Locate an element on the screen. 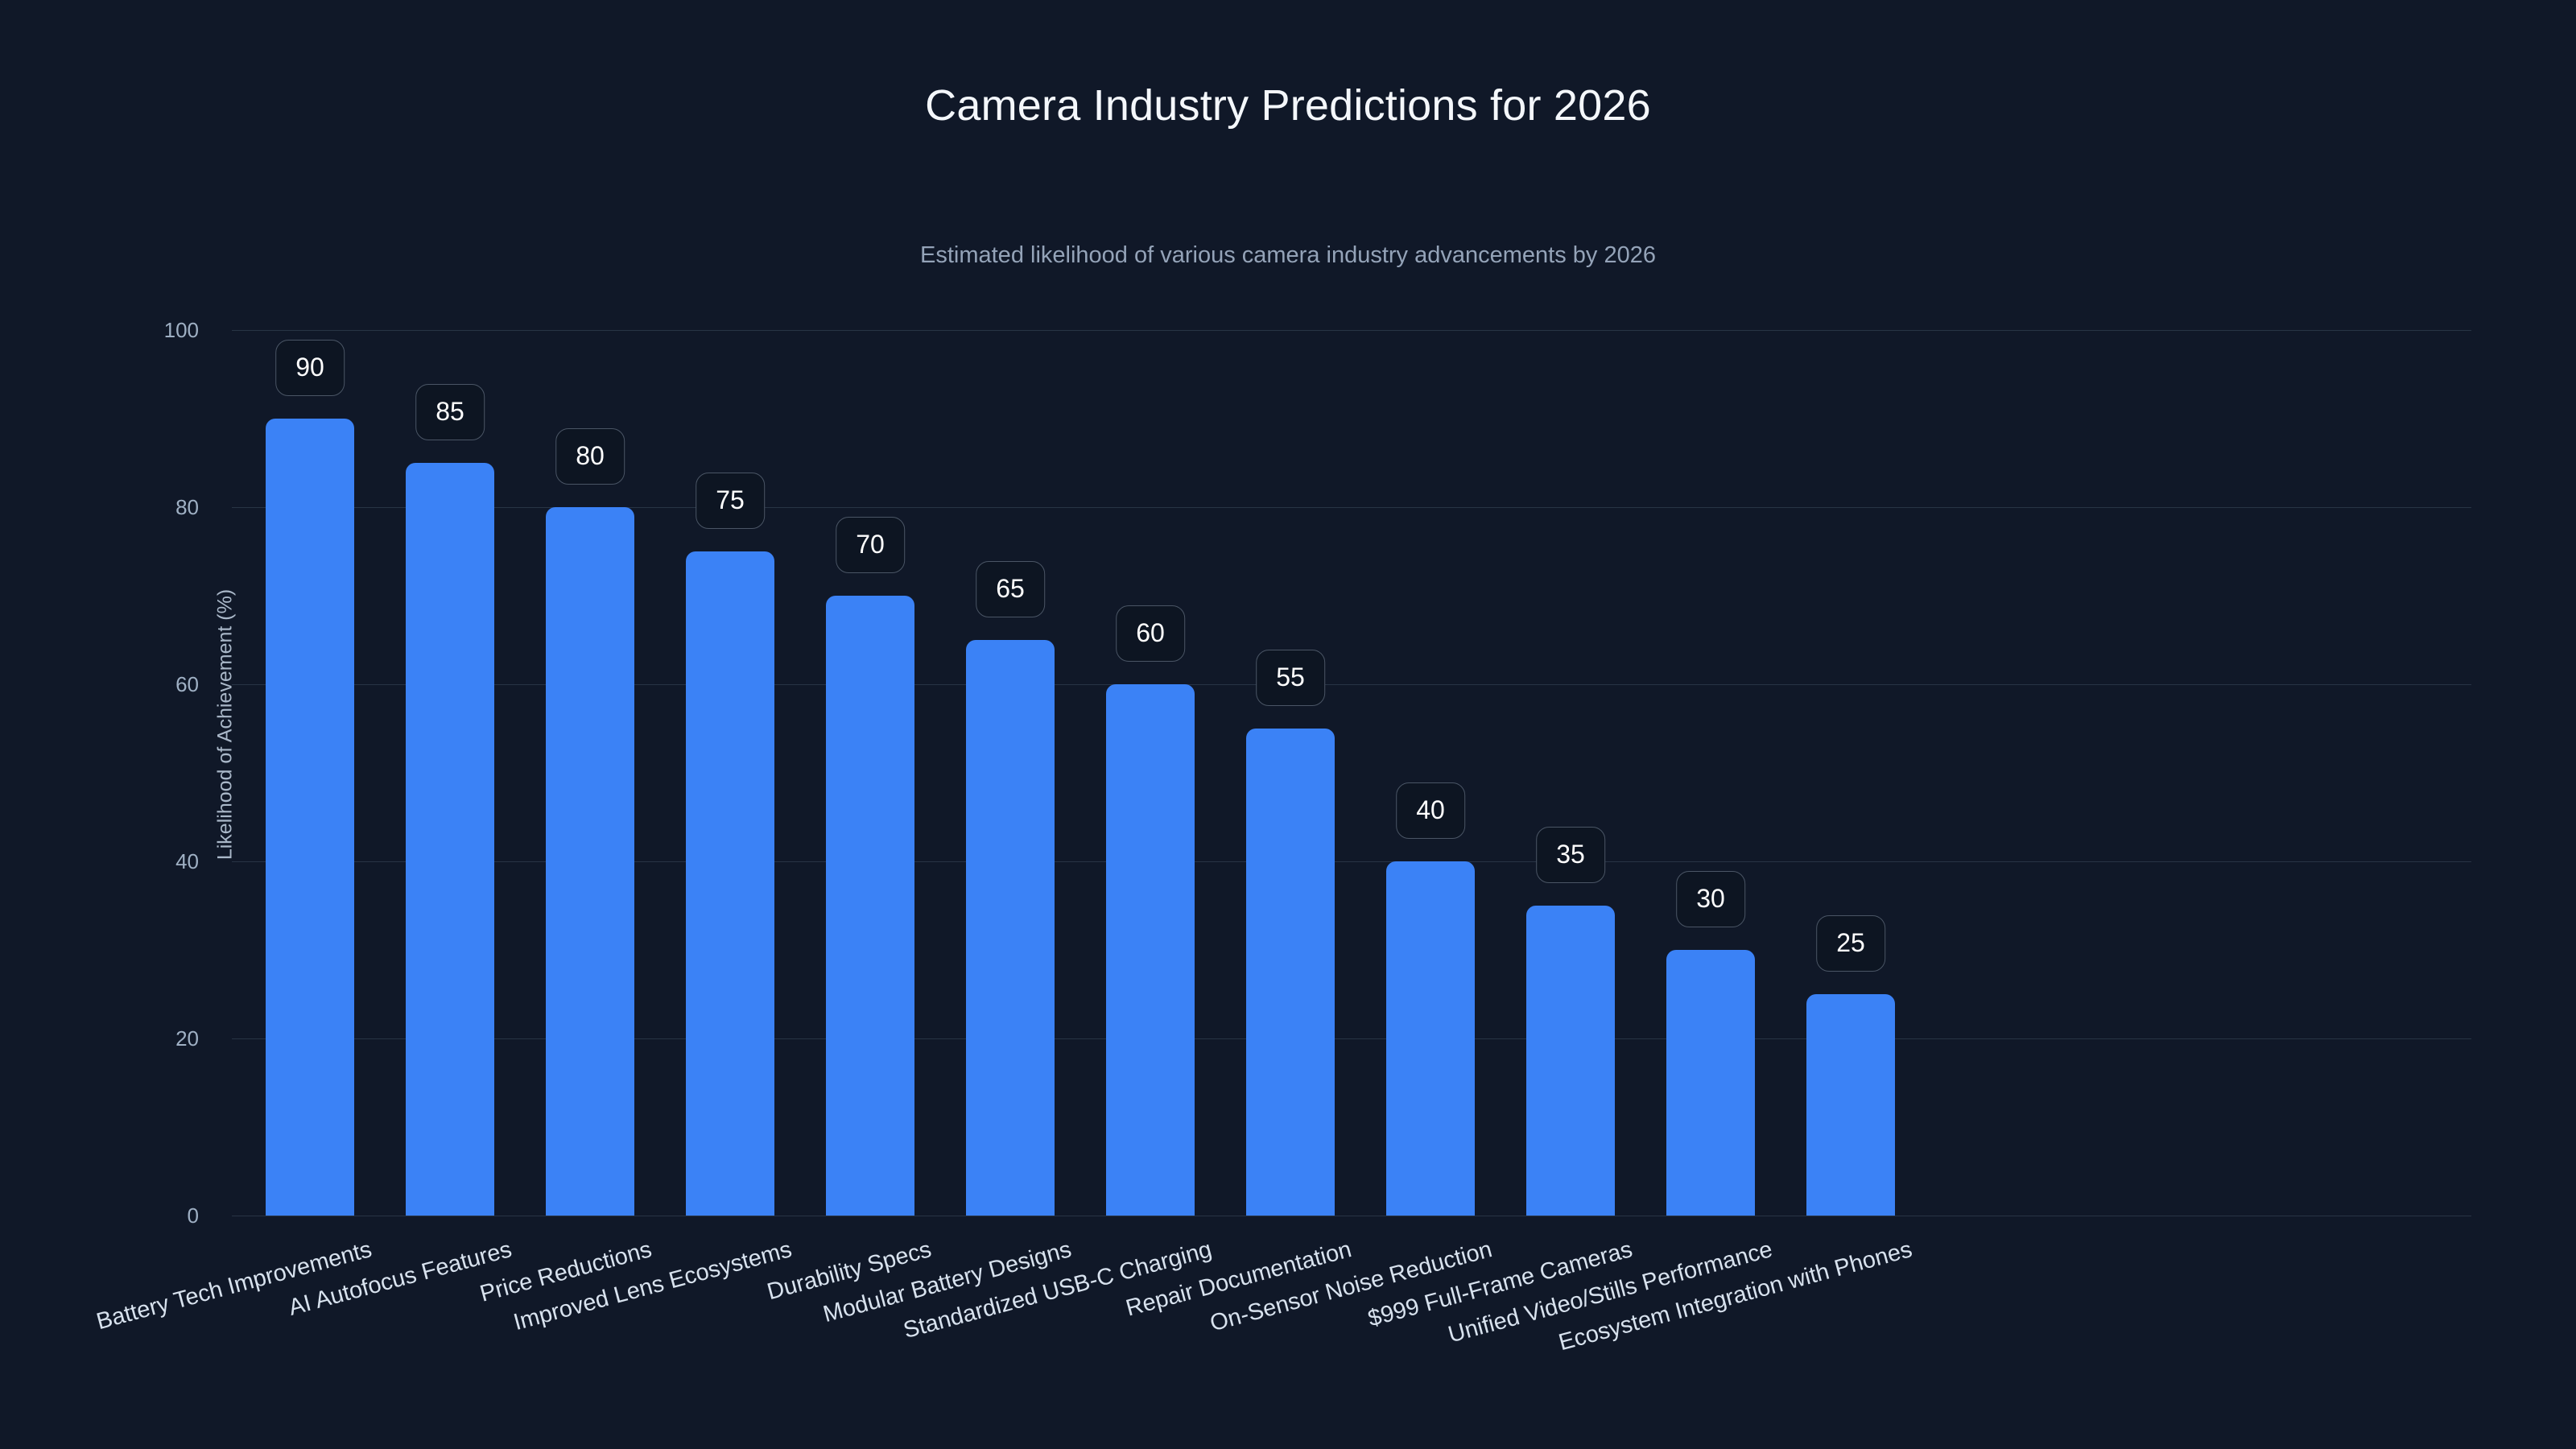 The width and height of the screenshot is (2576, 1449). y-axis-tick-label: 20 is located at coordinates (187, 1038).